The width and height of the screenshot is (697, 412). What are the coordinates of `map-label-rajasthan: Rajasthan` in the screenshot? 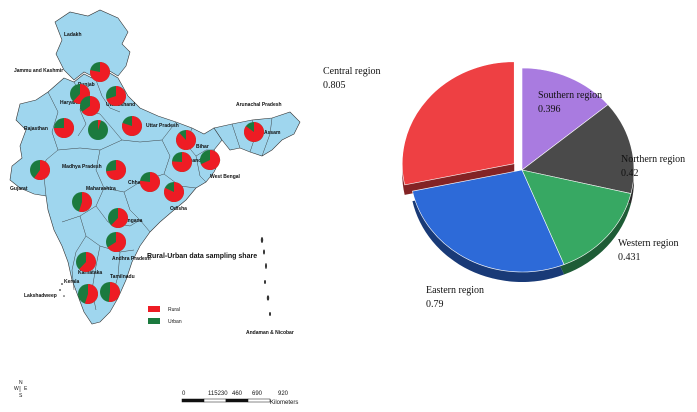 It's located at (36, 129).